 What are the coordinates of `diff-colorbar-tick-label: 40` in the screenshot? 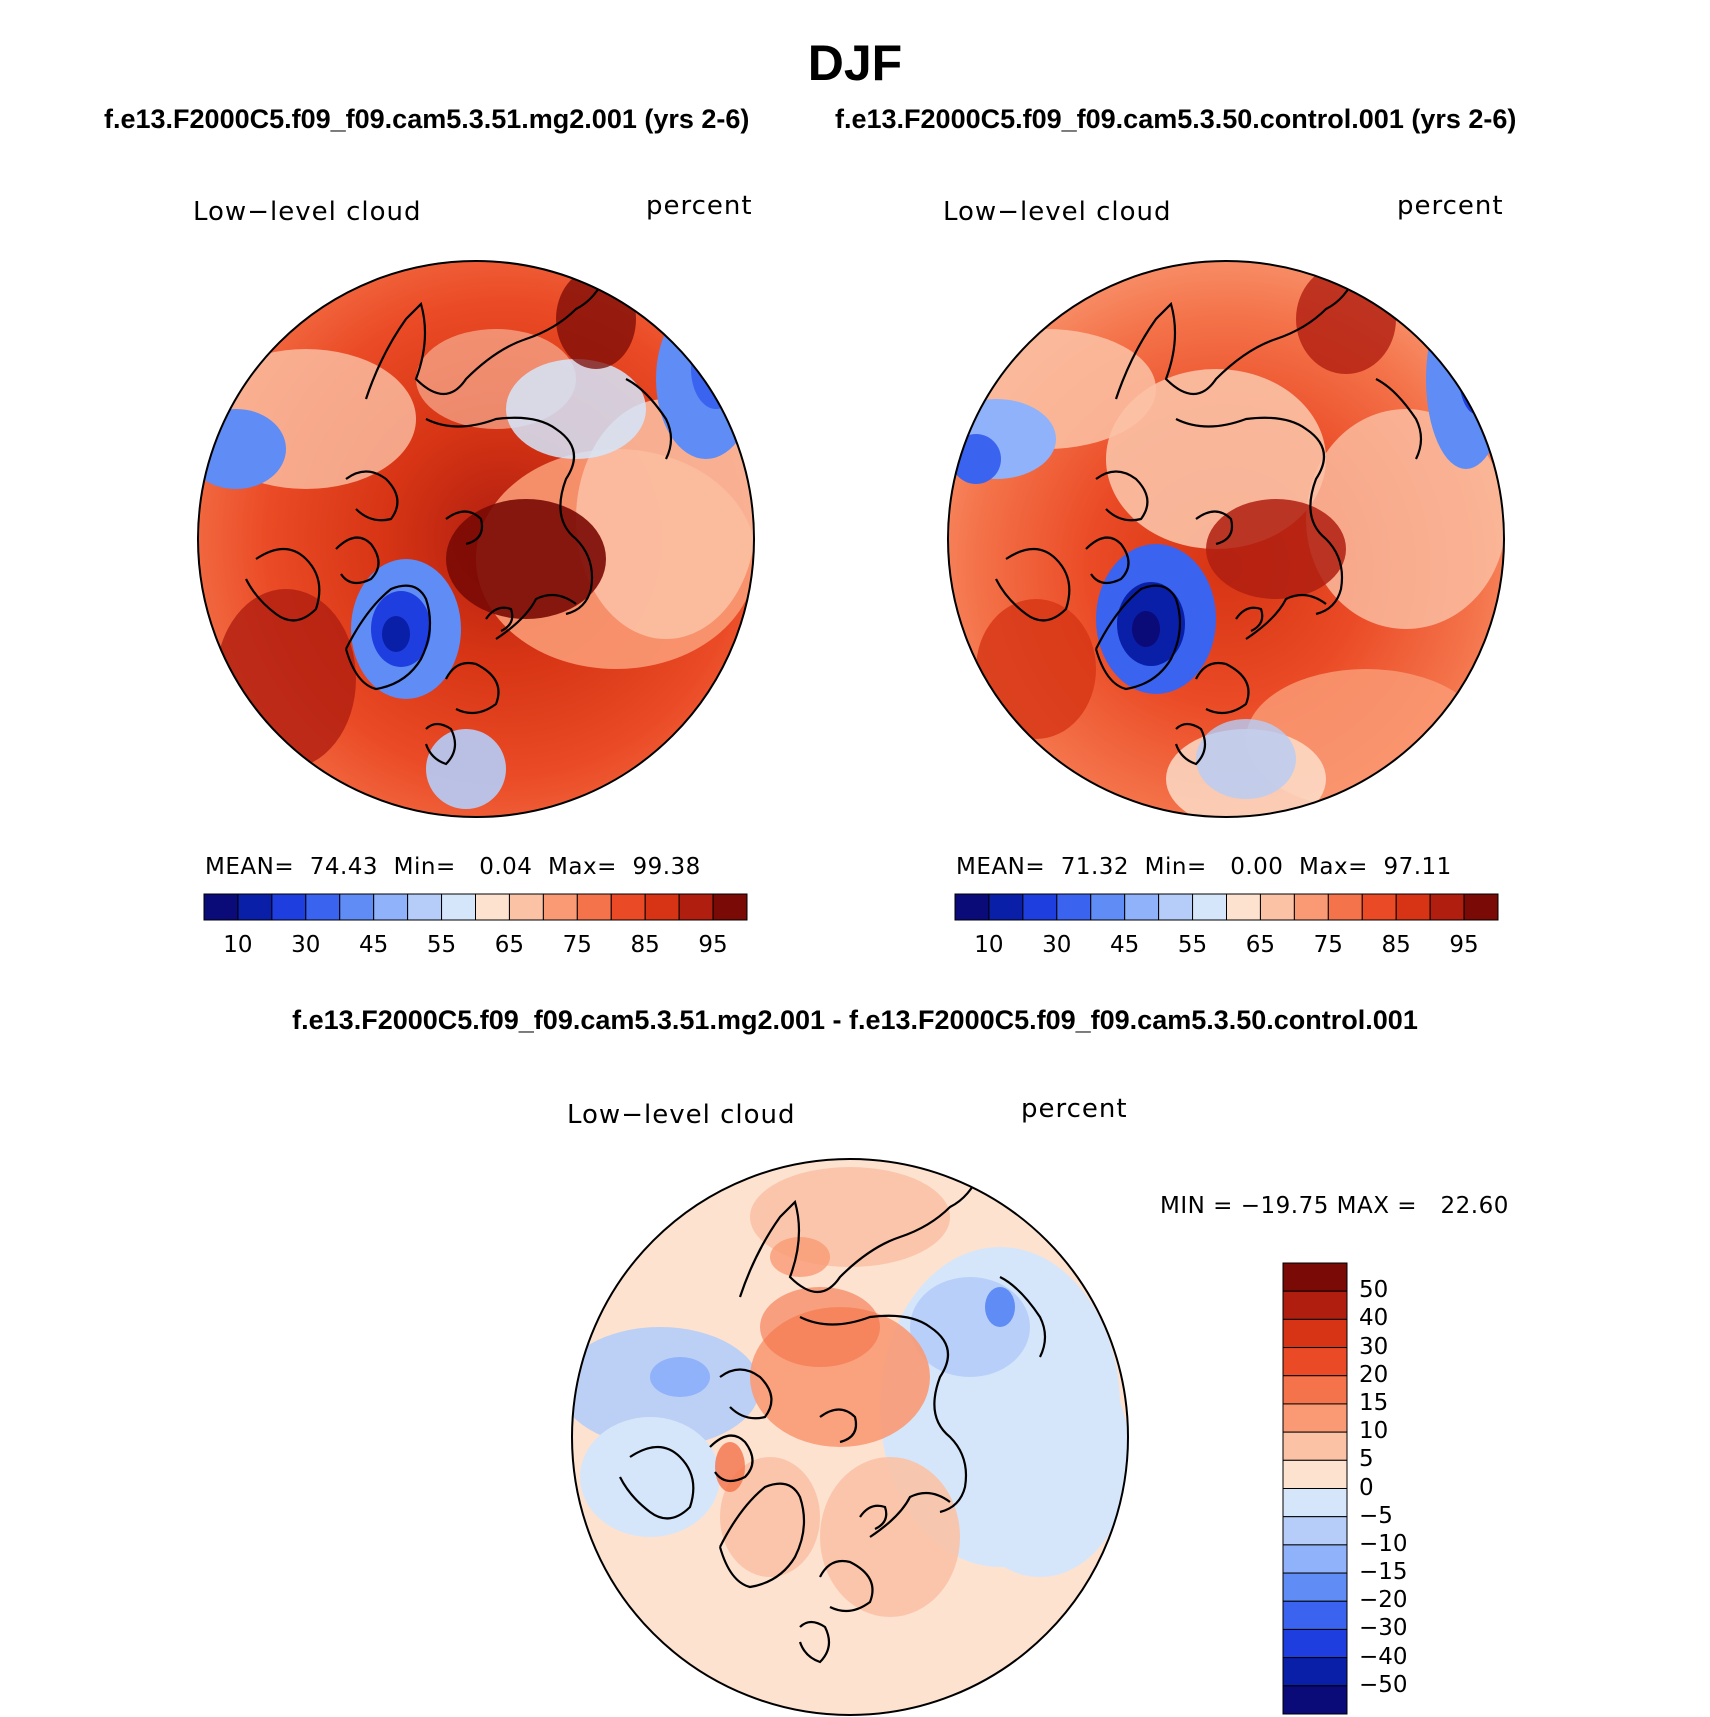 It's located at (1374, 1318).